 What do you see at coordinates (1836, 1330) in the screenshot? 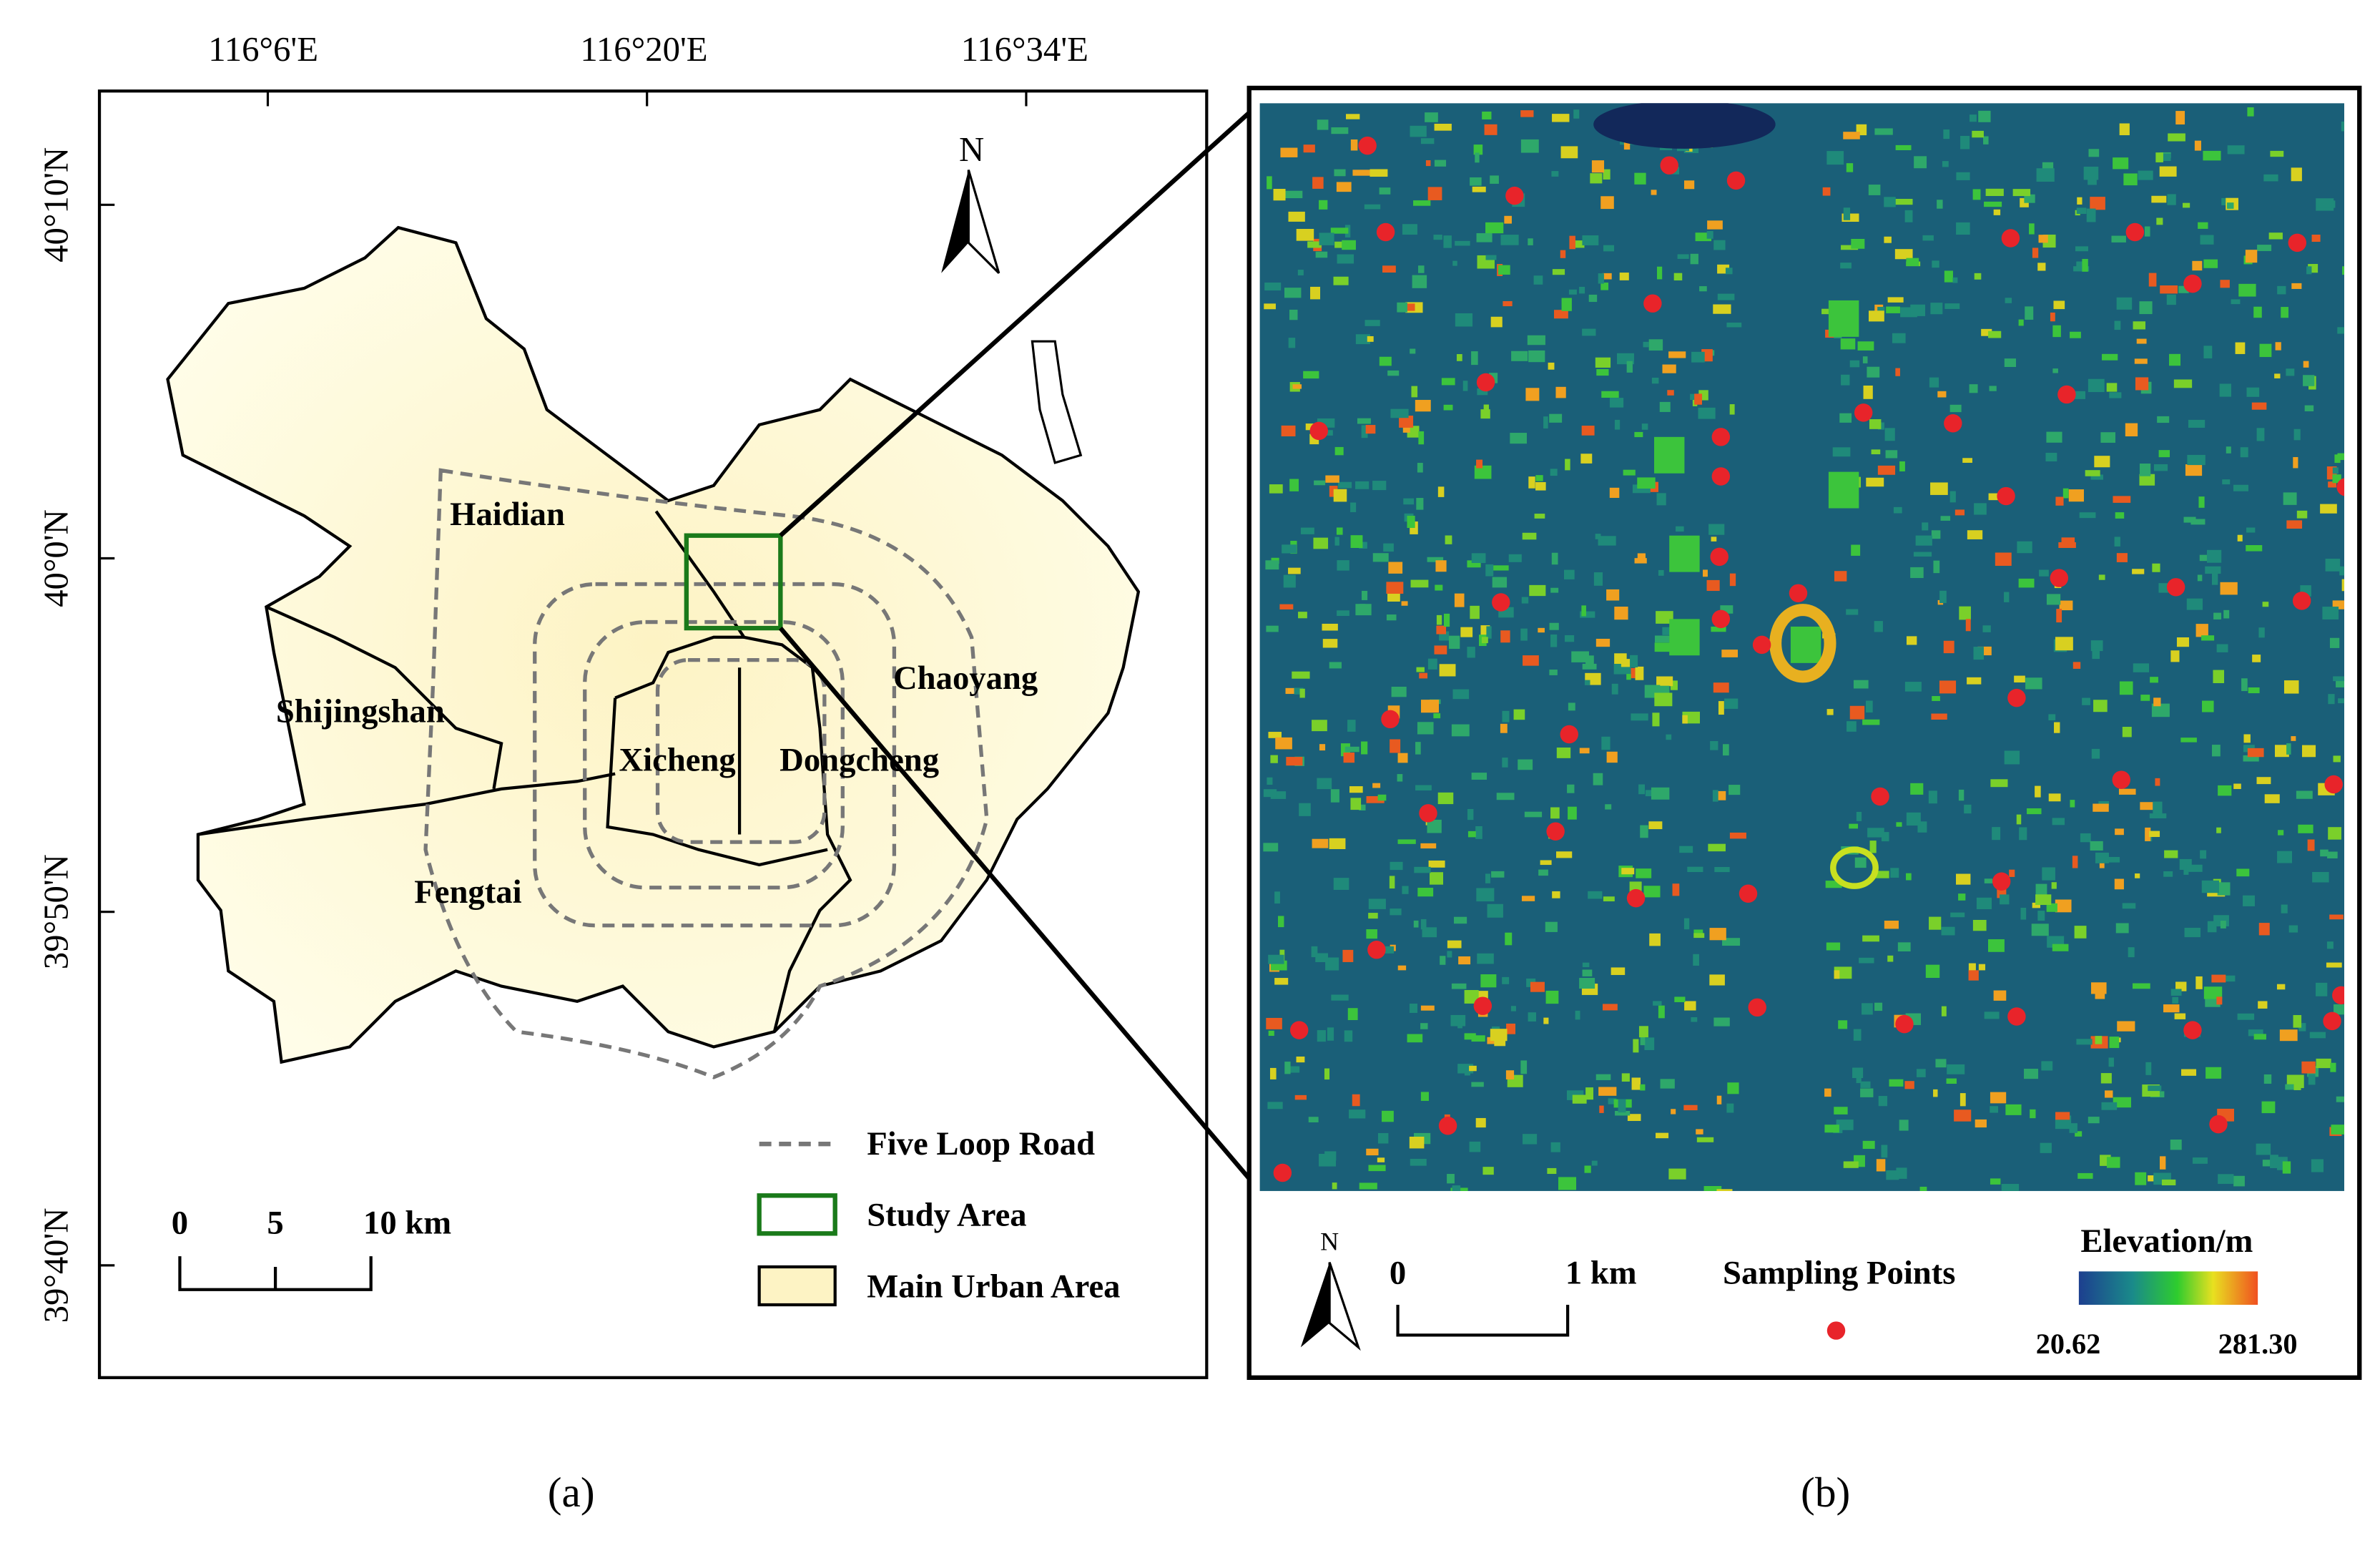
I see `legend-symbol` at bounding box center [1836, 1330].